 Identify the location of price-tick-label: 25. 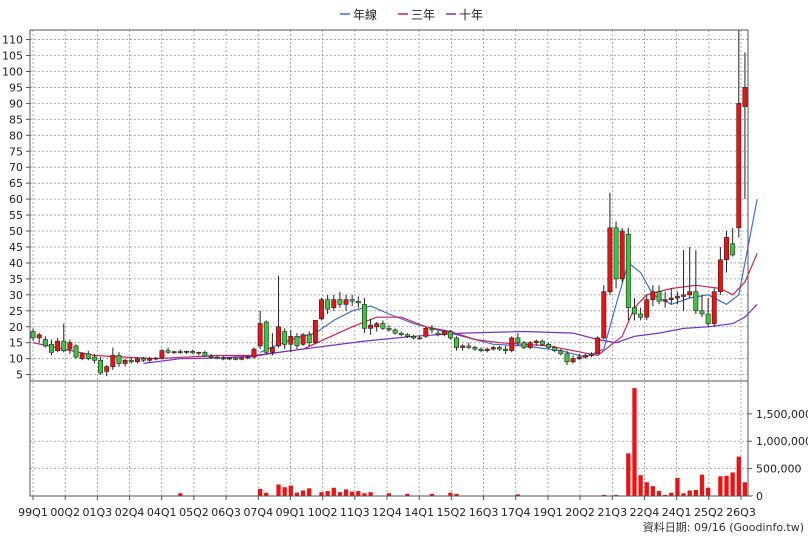
(16, 311).